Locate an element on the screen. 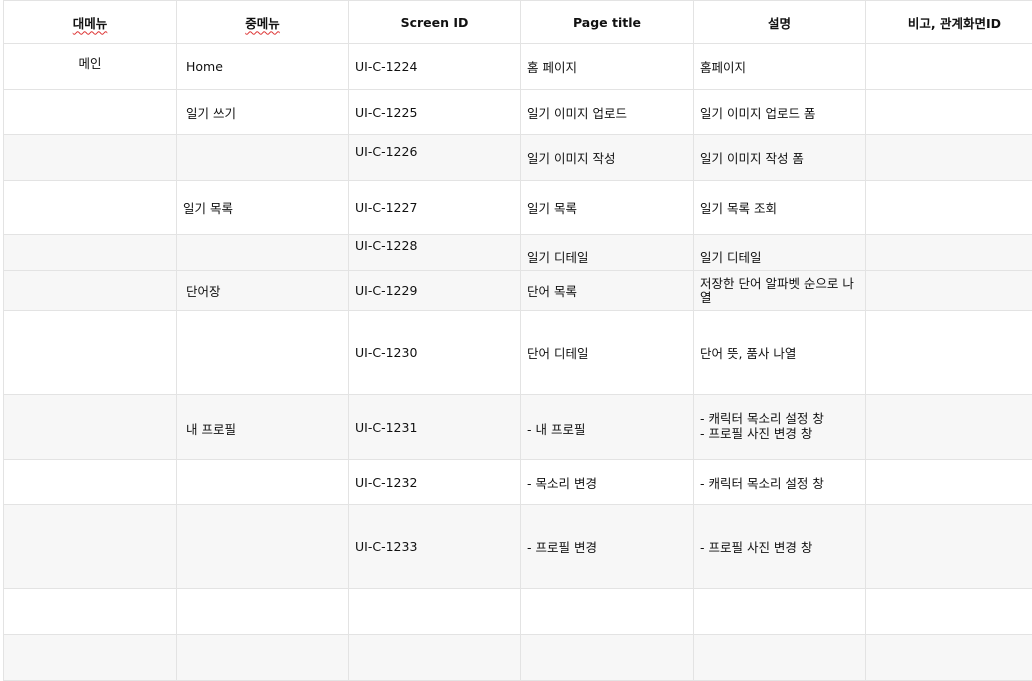 The height and width of the screenshot is (681, 1032). header-description: 설명 is located at coordinates (780, 22).